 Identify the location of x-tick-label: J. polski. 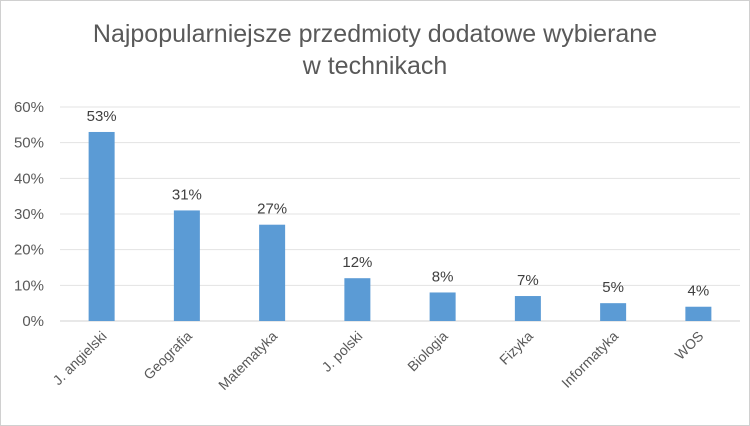
(341, 351).